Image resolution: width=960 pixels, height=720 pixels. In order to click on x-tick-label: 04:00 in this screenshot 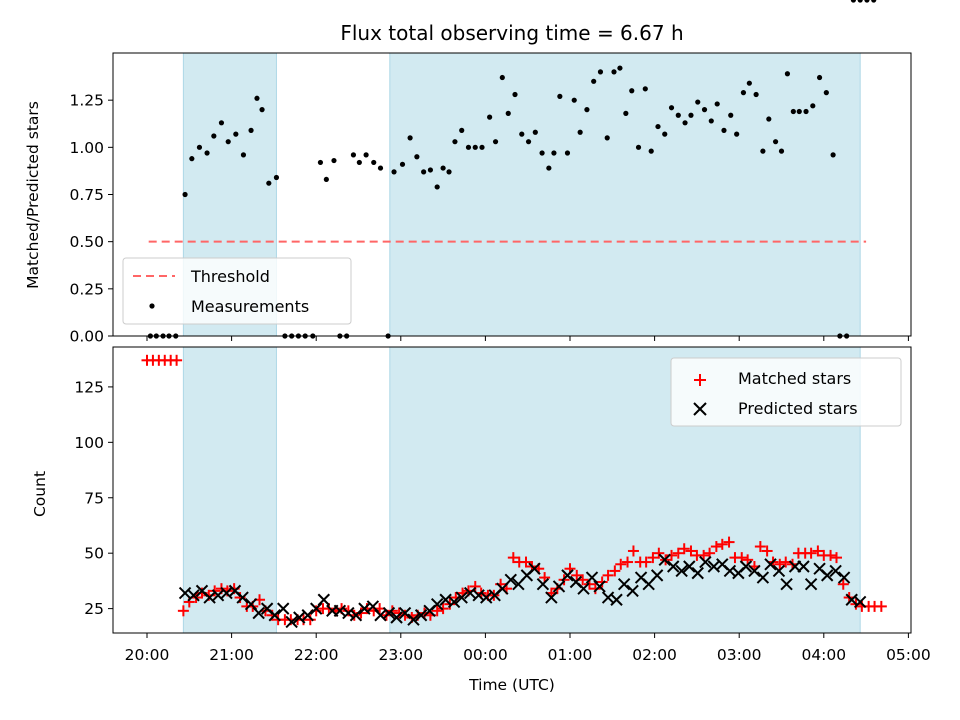, I will do `click(823, 655)`.